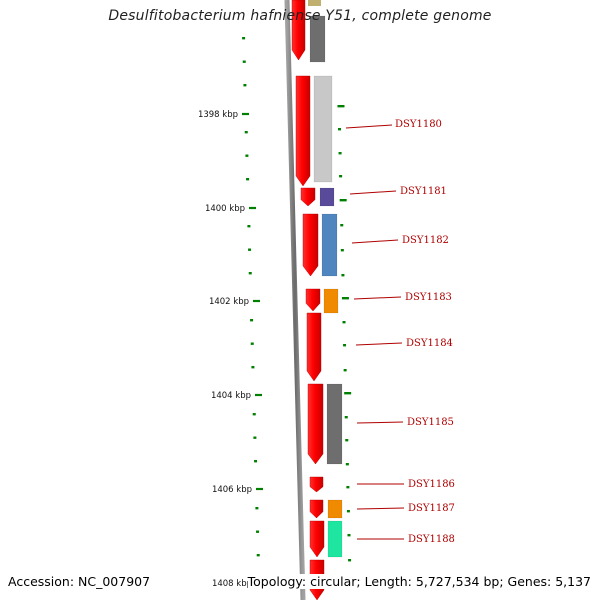 The height and width of the screenshot is (600, 600). Describe the element at coordinates (344, 333) in the screenshot. I see `outer-minor-ticks` at that location.